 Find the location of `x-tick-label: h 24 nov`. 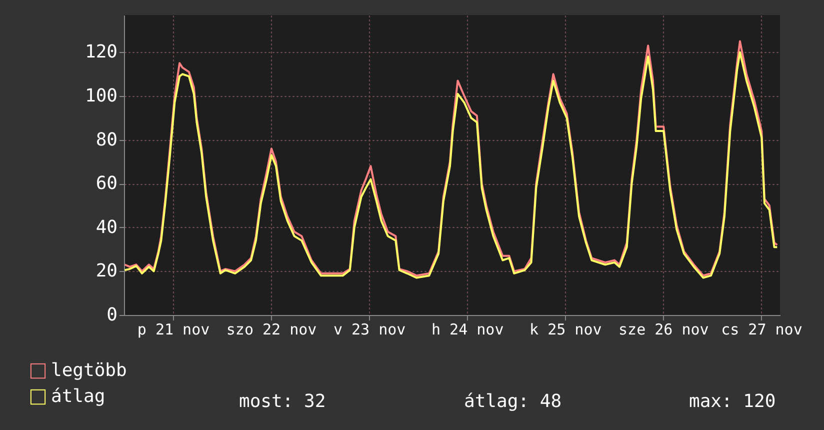

x-tick-label: h 24 nov is located at coordinates (467, 329).